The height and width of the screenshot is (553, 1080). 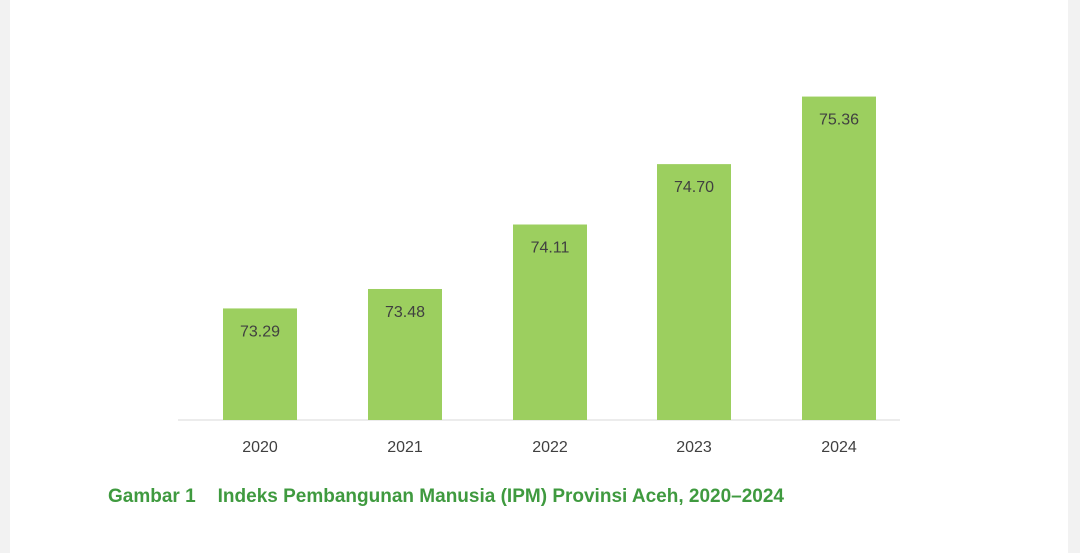 I want to click on bar-2023, so click(x=694, y=292).